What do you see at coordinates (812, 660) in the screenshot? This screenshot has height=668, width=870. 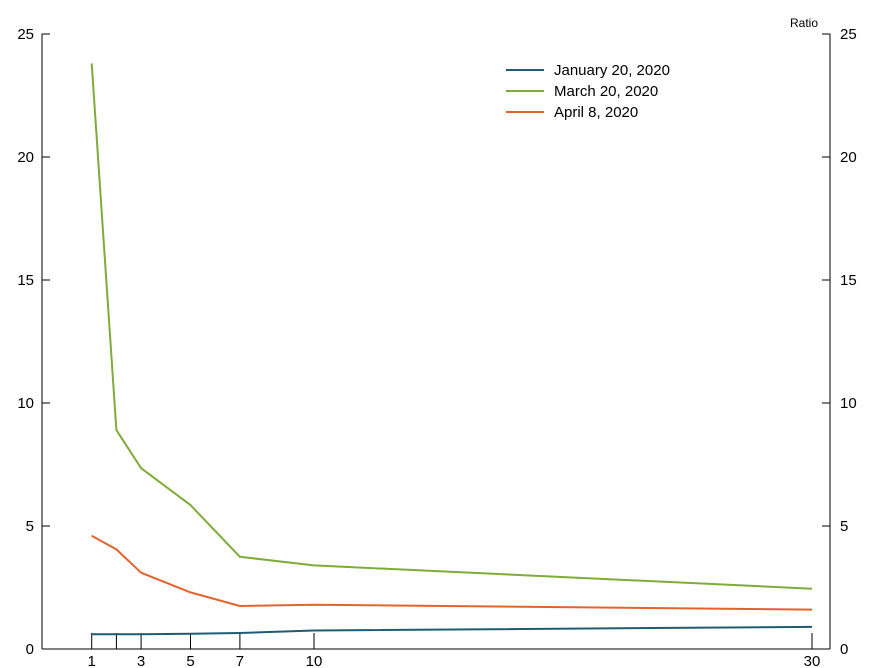 I see `x-tick-label: 30` at bounding box center [812, 660].